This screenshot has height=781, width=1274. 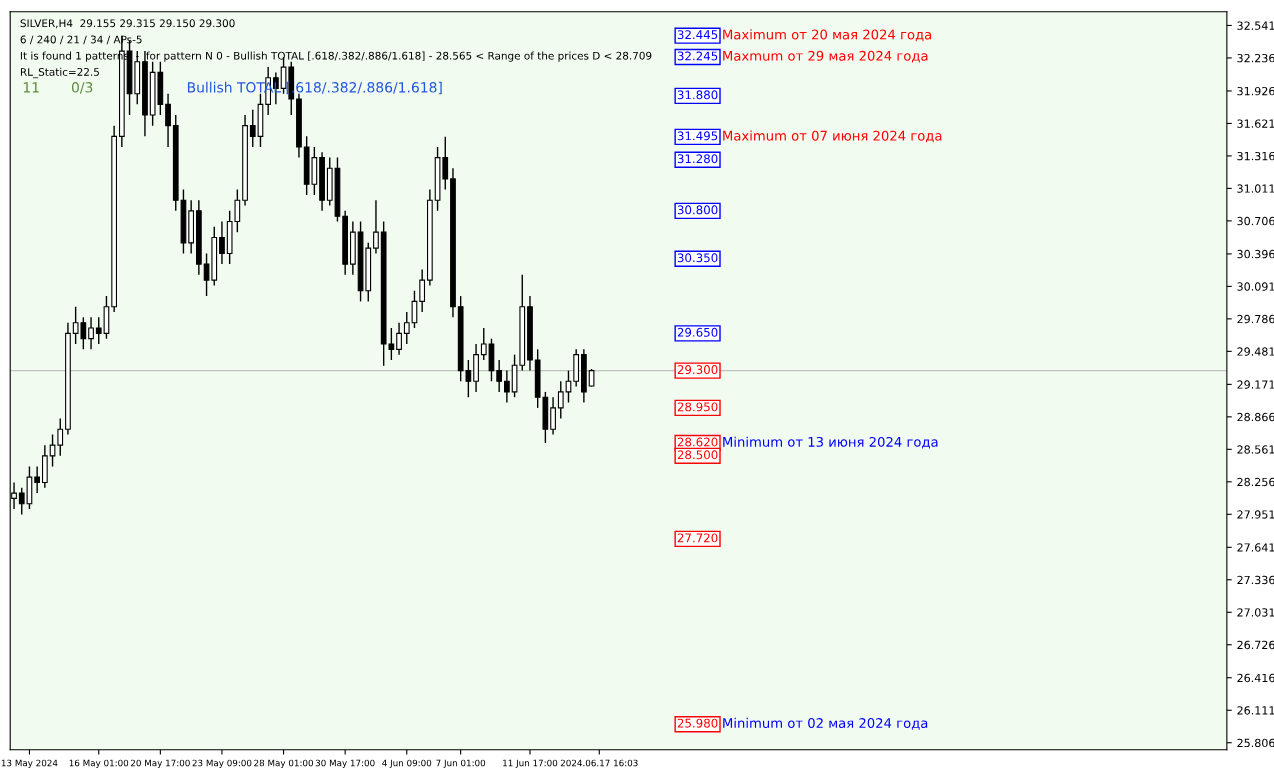 I want to click on annotation: 31.495, so click(x=697, y=136).